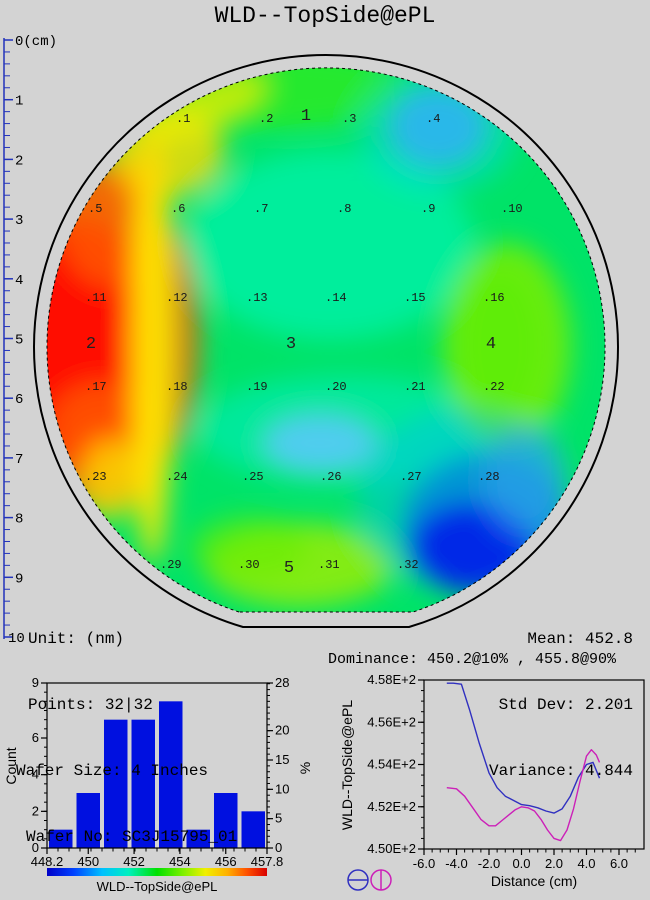 The image size is (650, 900). I want to click on hist-right-tick: 10, so click(282, 788).